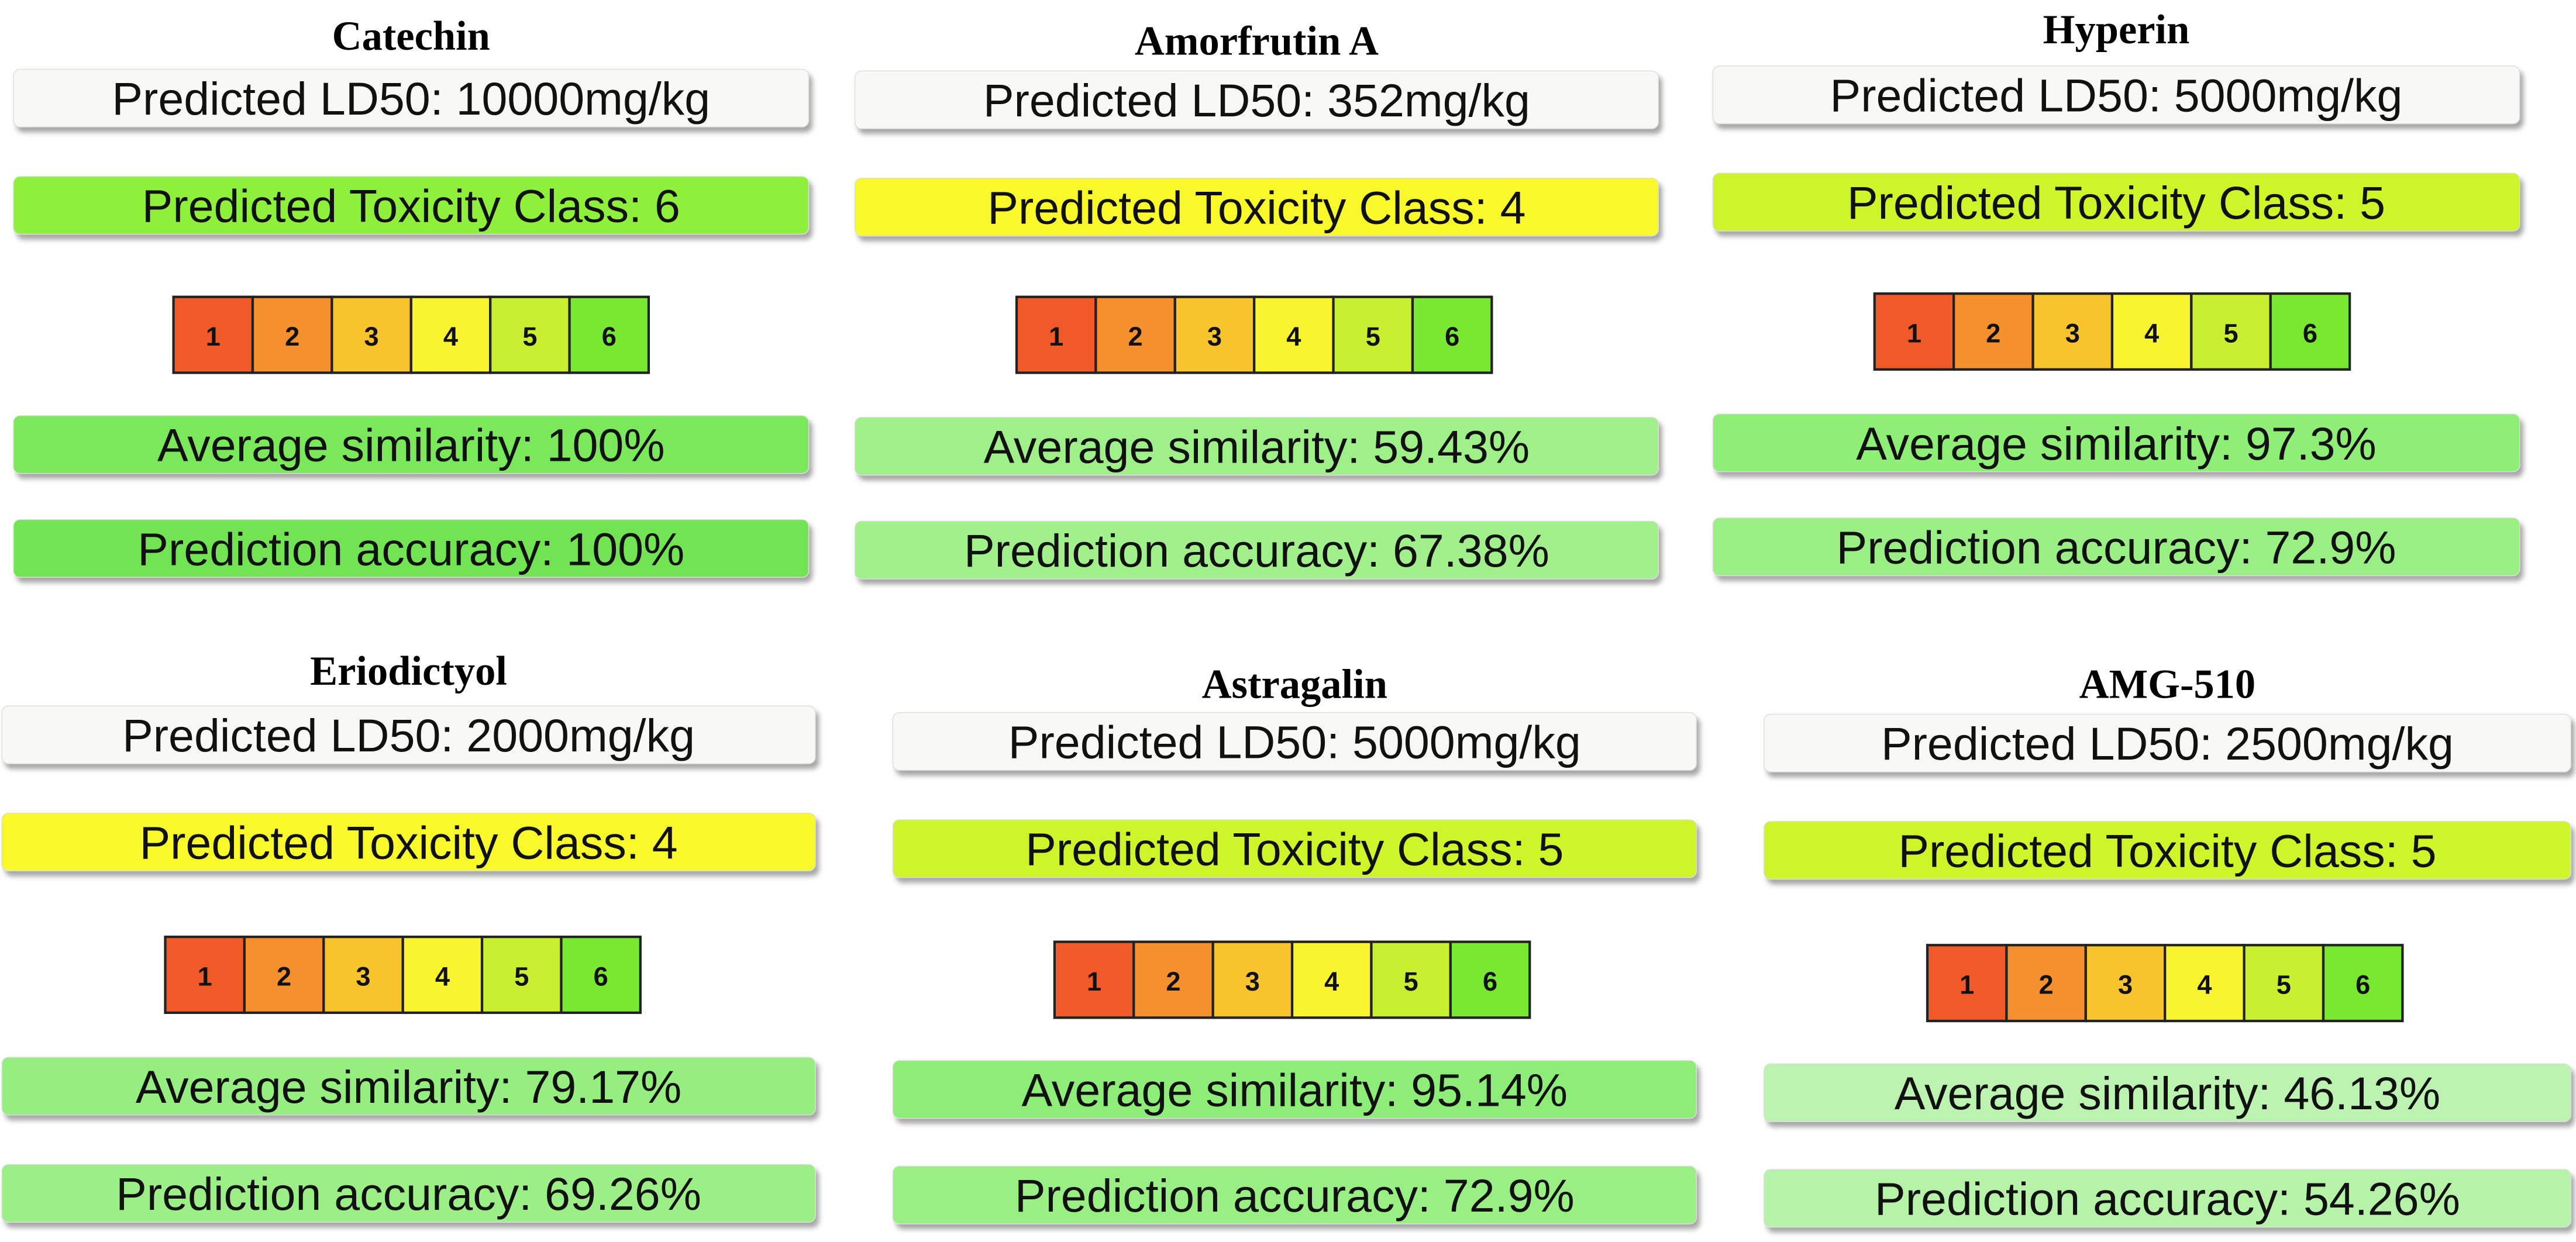 Image resolution: width=2576 pixels, height=1242 pixels. I want to click on average-similarity-text: Average similarity: 46.13%, so click(2167, 1093).